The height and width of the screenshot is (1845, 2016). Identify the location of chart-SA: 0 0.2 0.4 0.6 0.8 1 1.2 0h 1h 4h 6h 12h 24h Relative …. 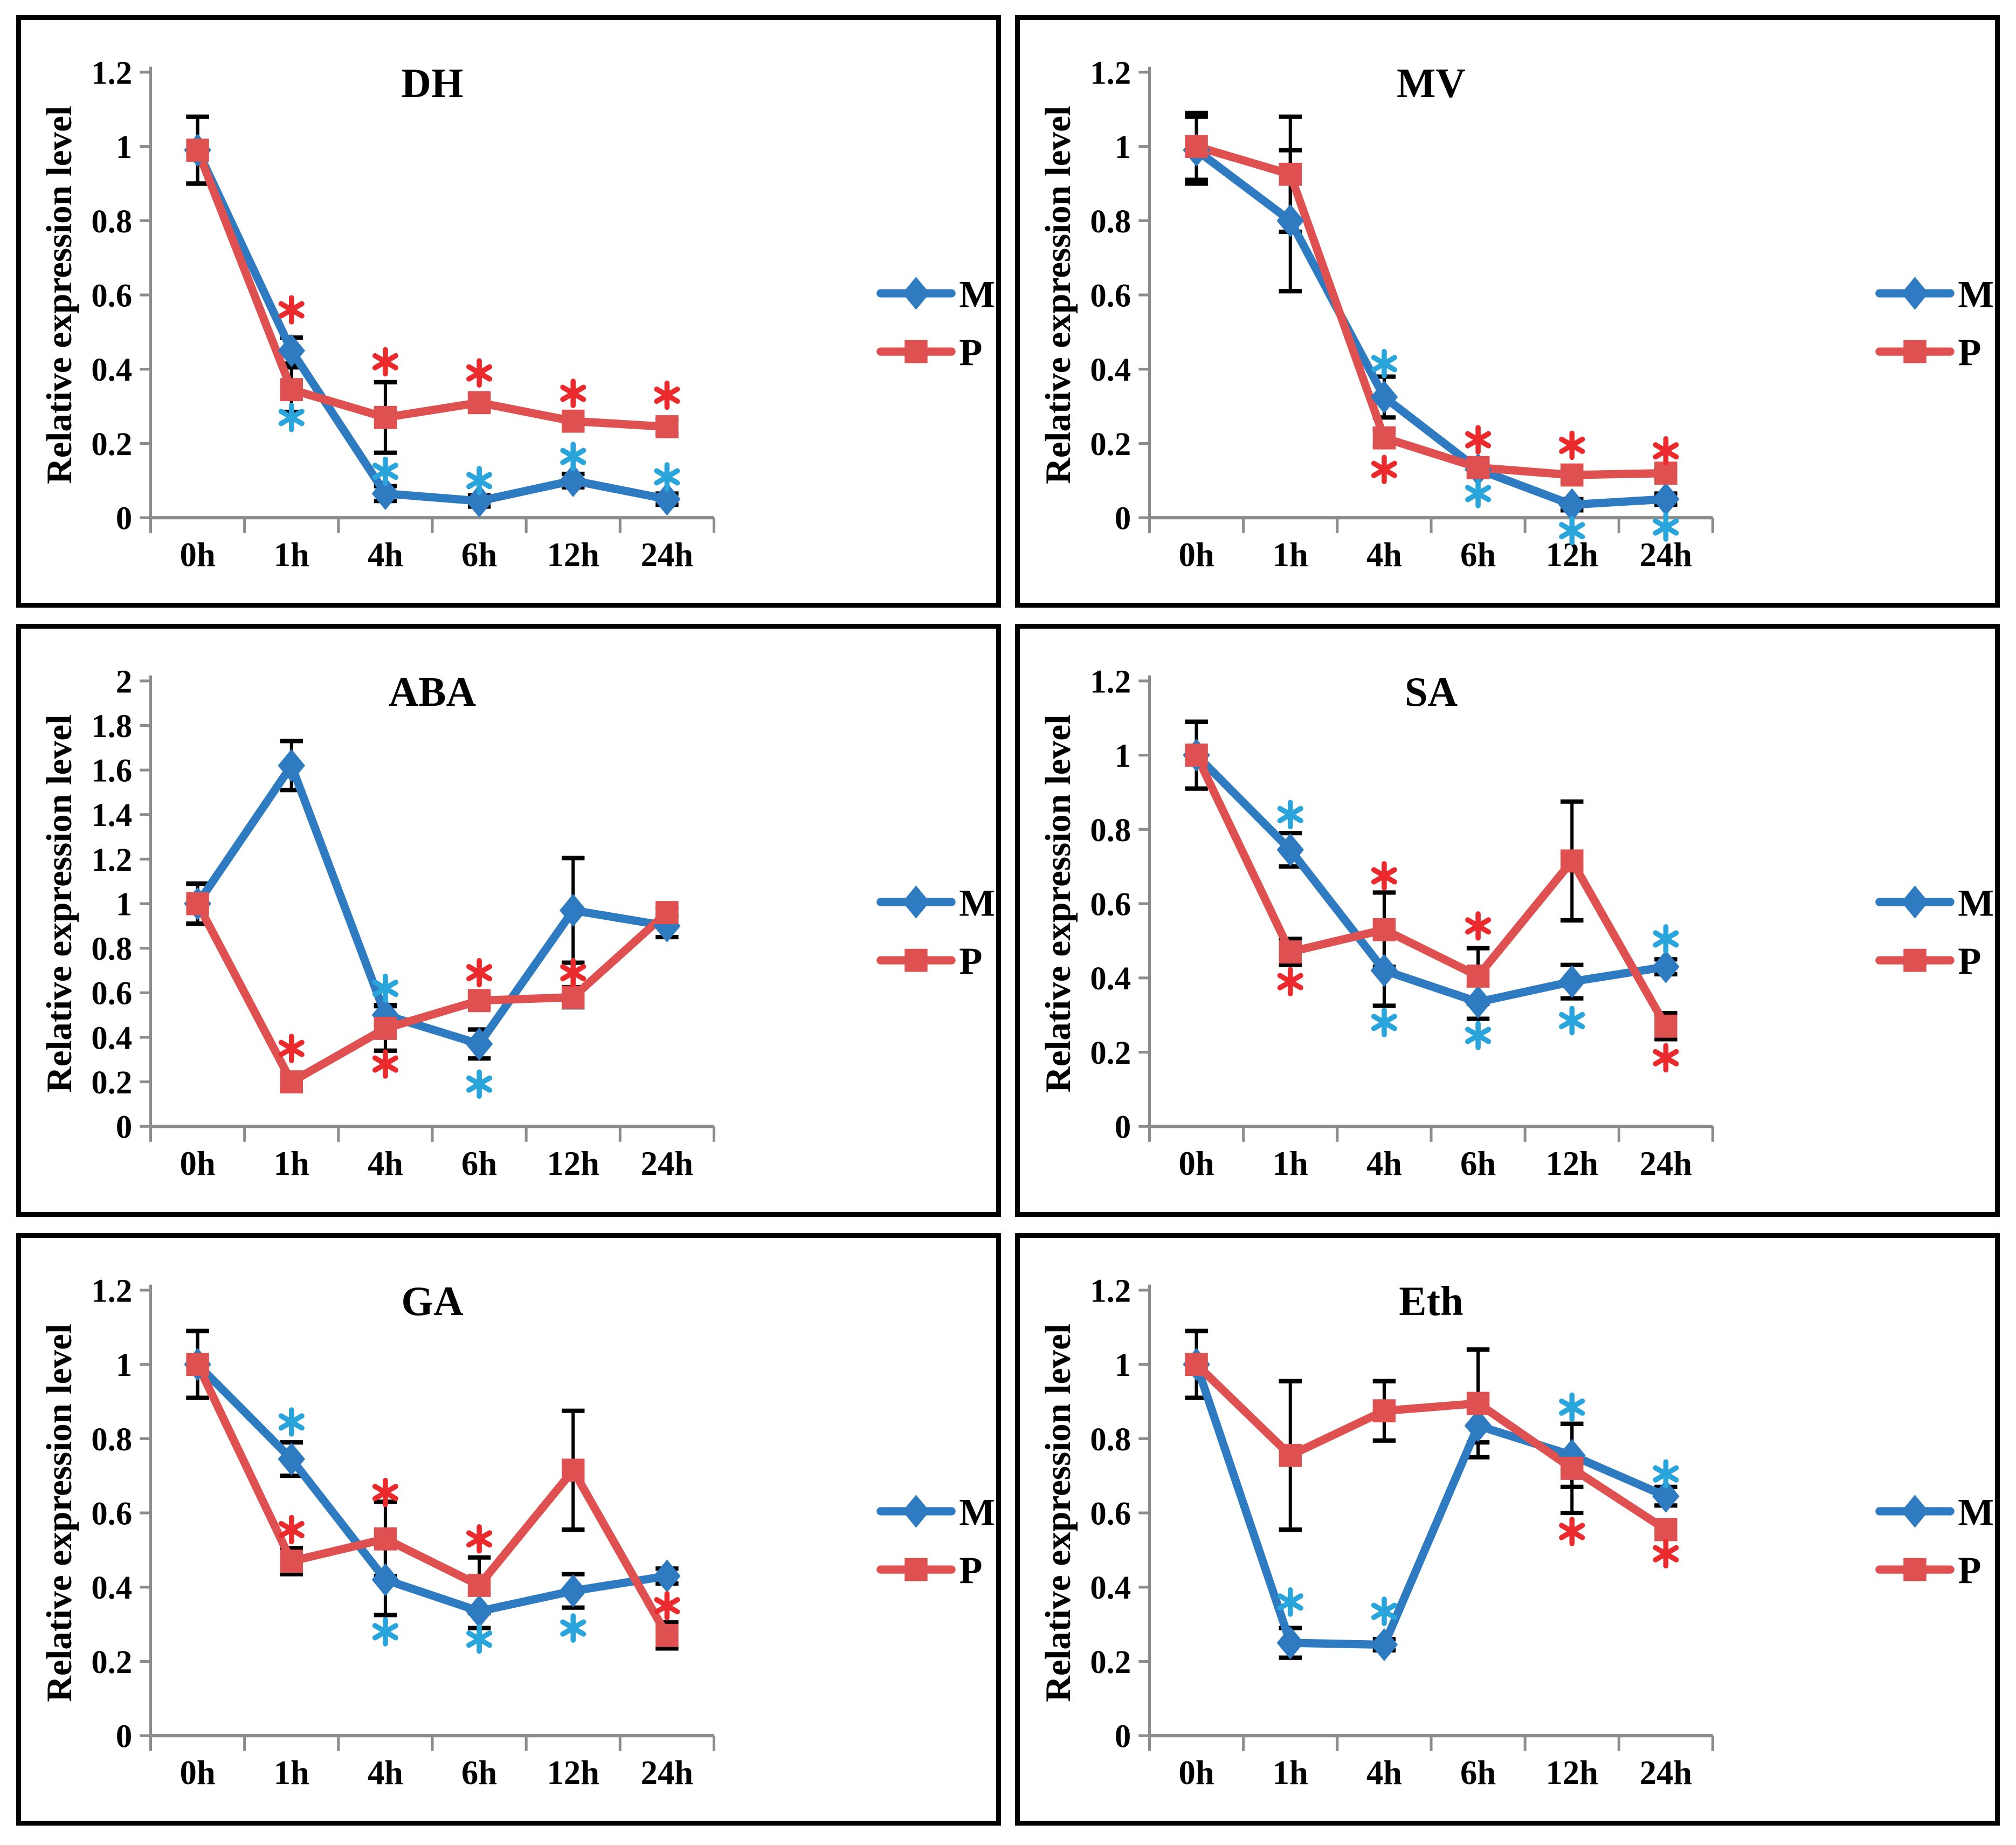
(1516, 923).